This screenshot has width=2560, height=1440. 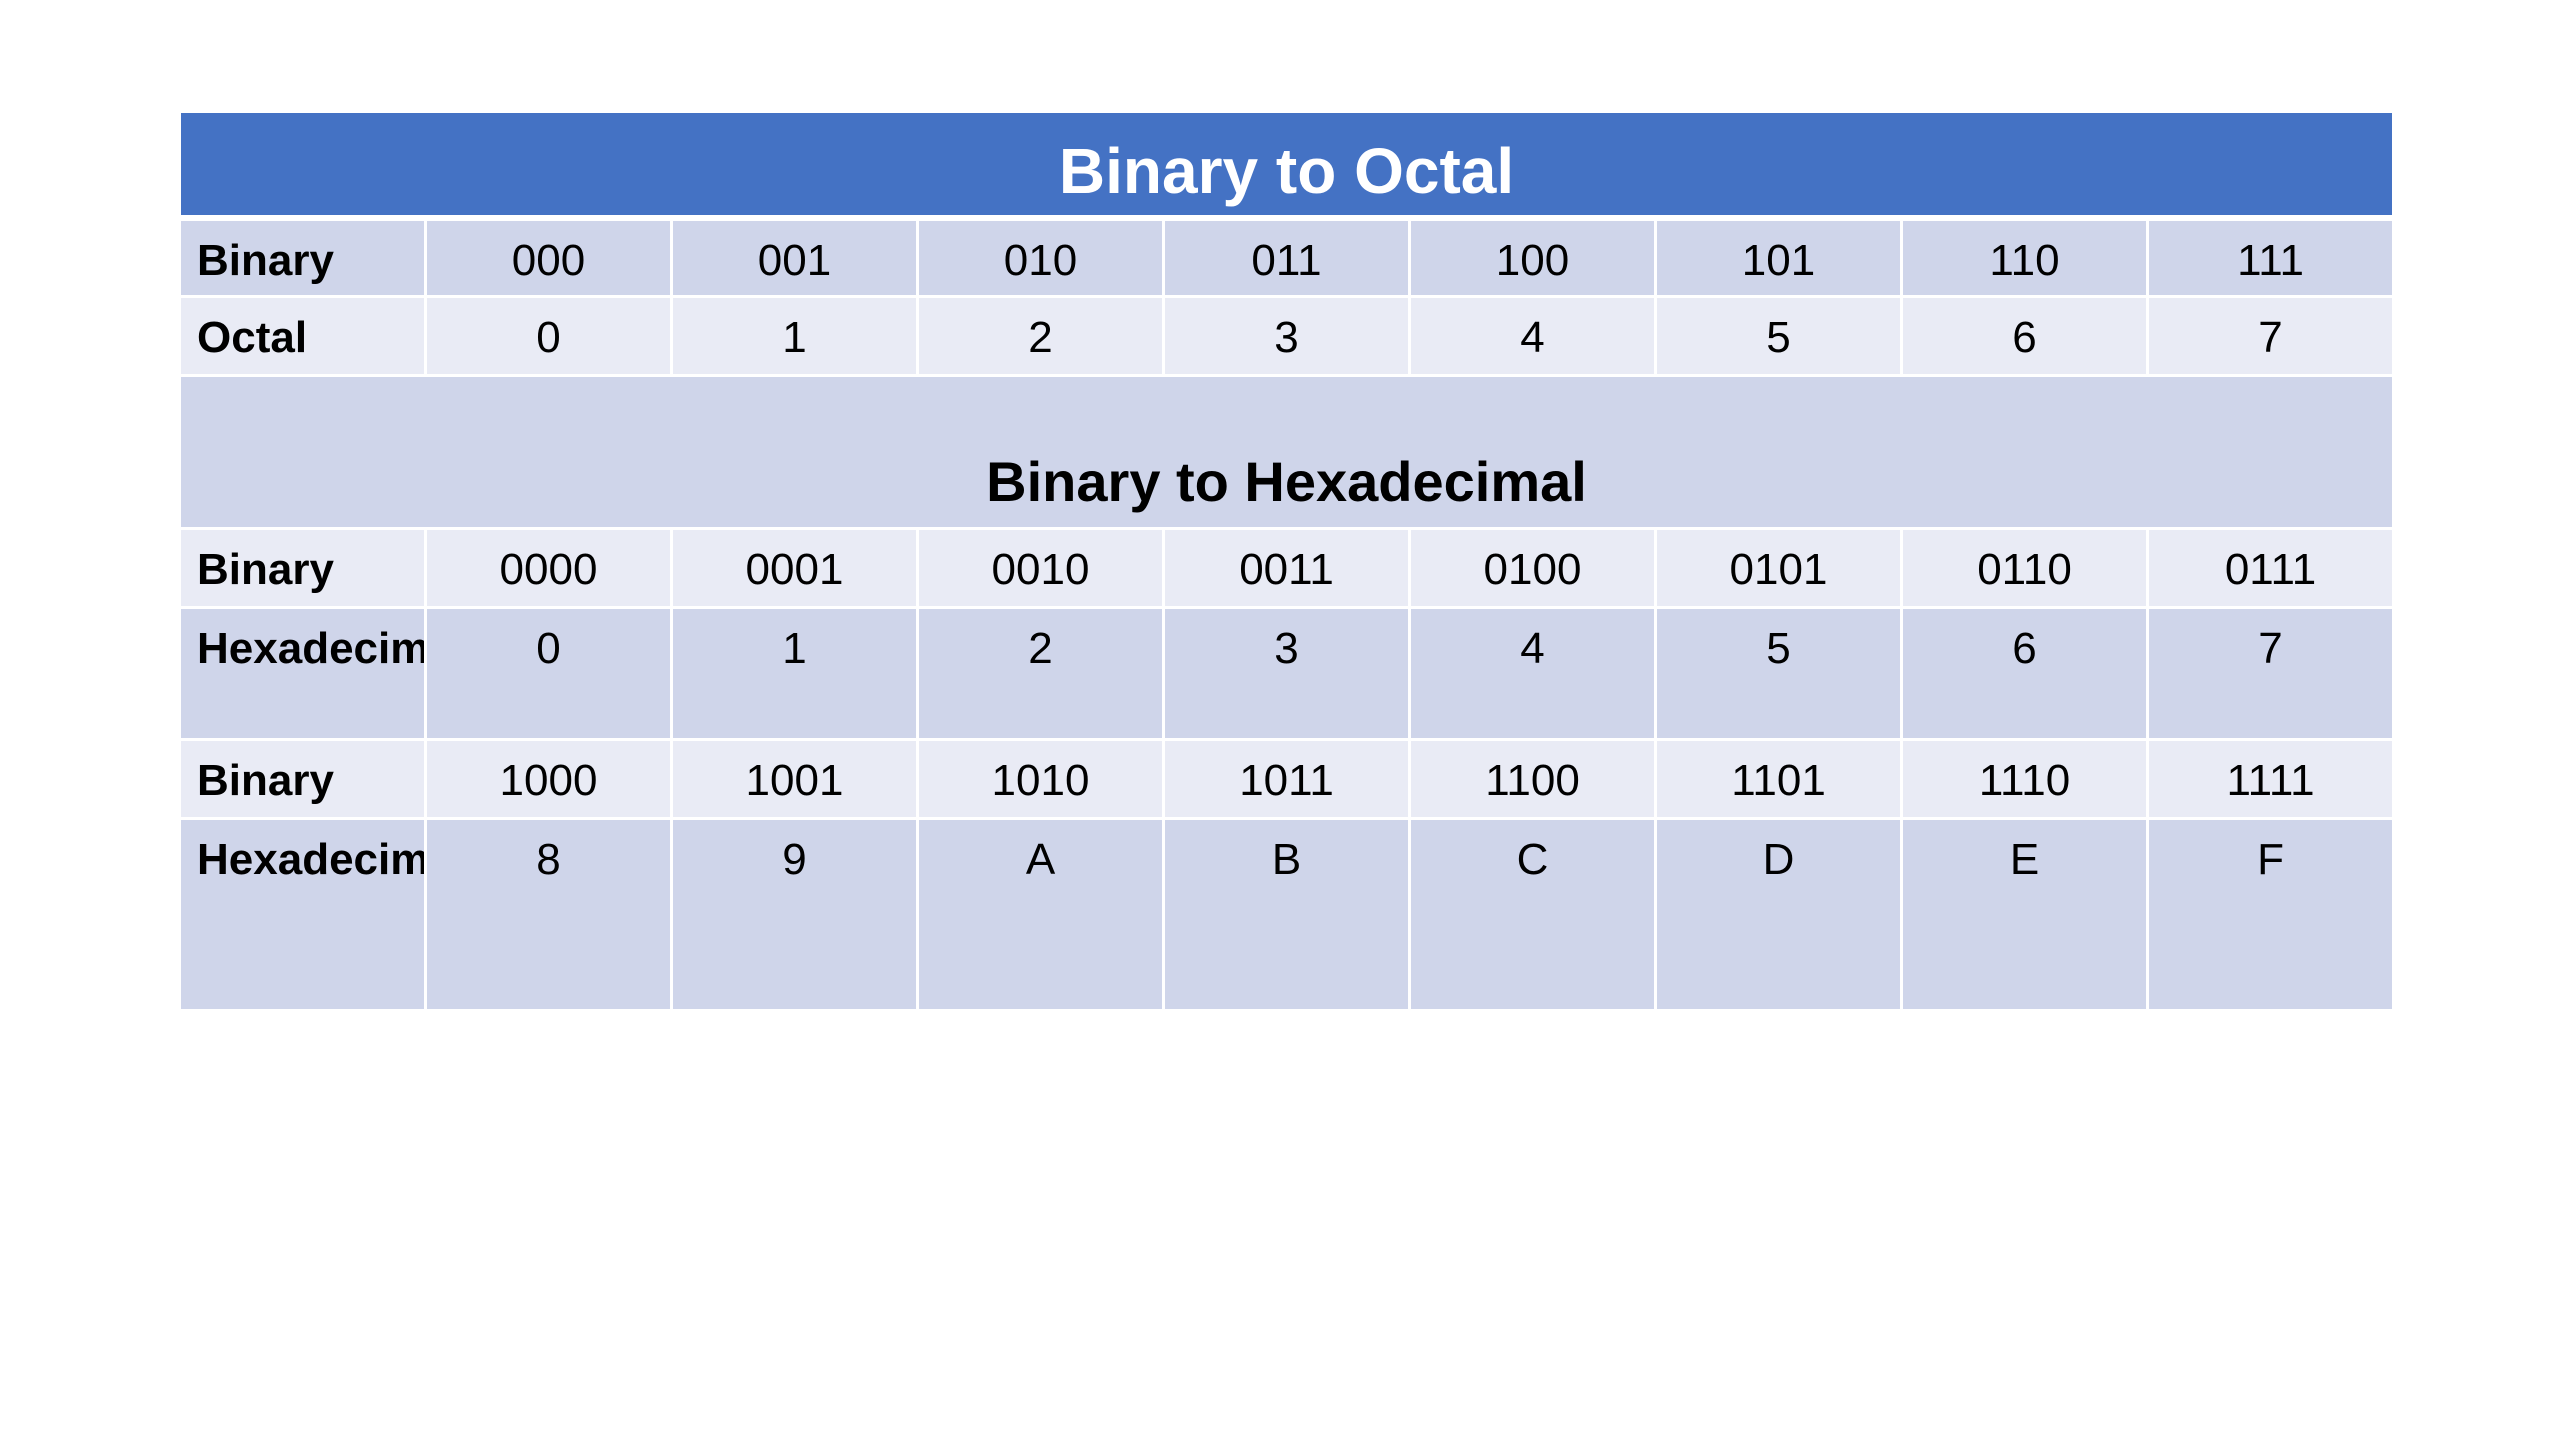 I want to click on table-cell: 1001, so click(x=794, y=779).